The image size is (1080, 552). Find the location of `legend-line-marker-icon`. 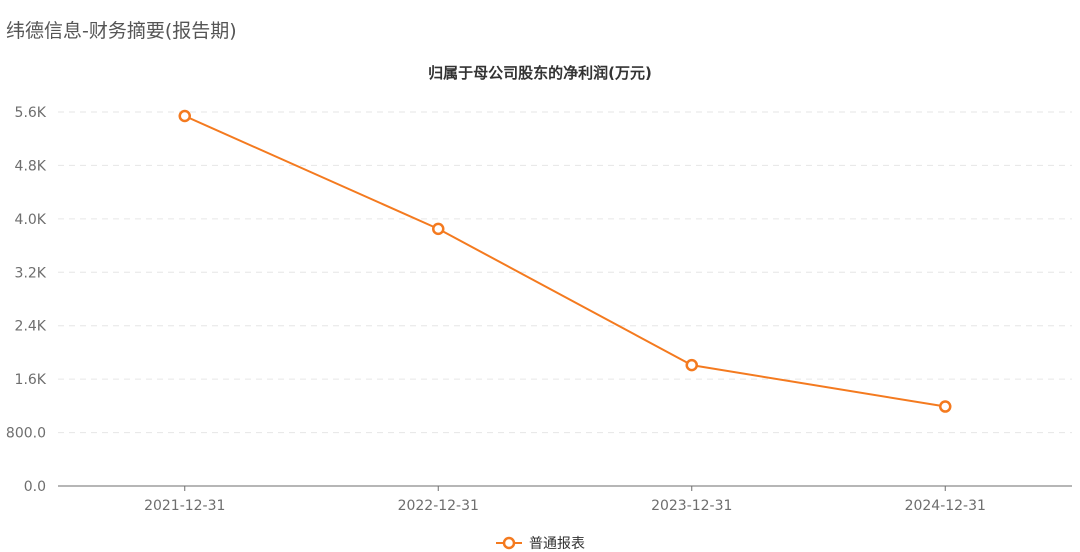

legend-line-marker-icon is located at coordinates (509, 543).